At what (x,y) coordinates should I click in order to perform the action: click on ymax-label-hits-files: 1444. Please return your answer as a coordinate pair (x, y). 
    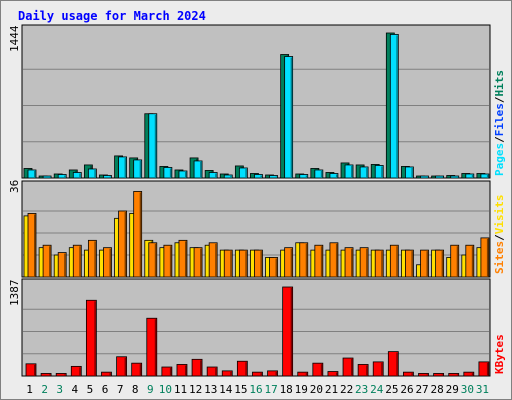
    Looking at the image, I should click on (14, 38).